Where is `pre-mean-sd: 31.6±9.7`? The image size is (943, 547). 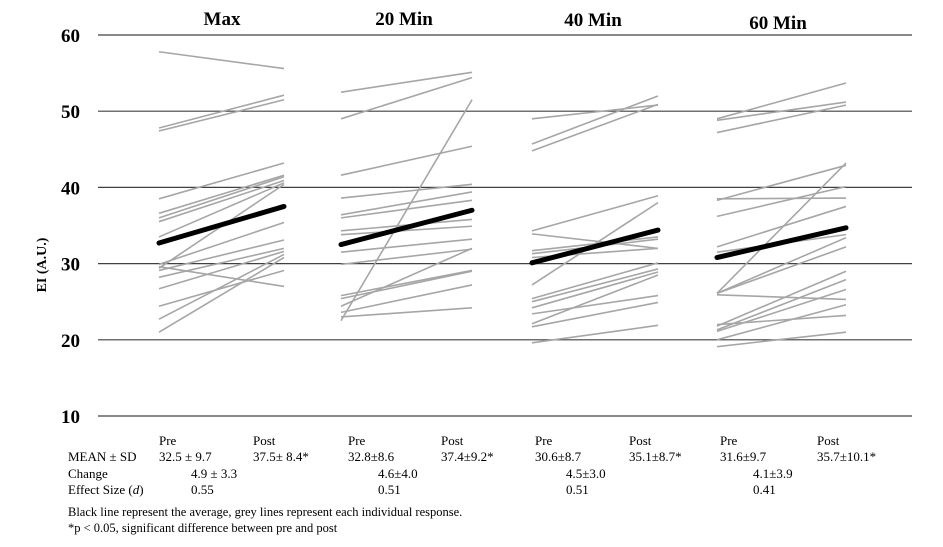
pre-mean-sd: 31.6±9.7 is located at coordinates (743, 456).